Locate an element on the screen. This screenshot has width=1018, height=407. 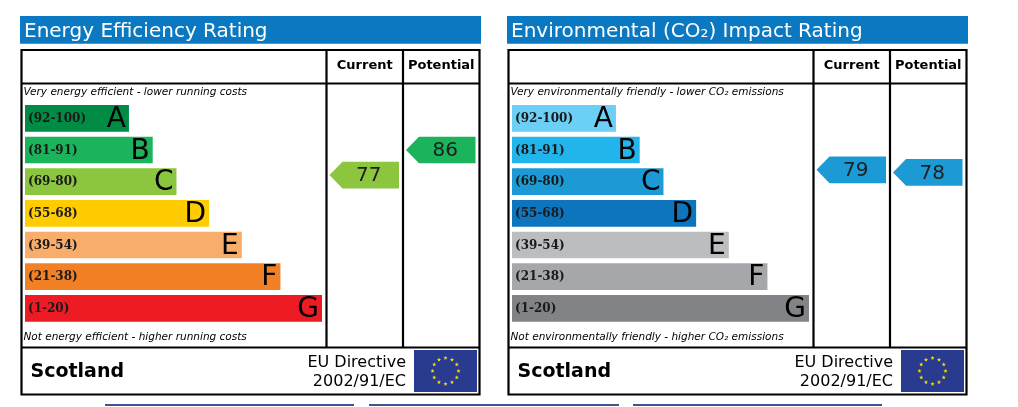
text: Not environmentally friendly - higher CO₂ emissions is located at coordinates (647, 336).